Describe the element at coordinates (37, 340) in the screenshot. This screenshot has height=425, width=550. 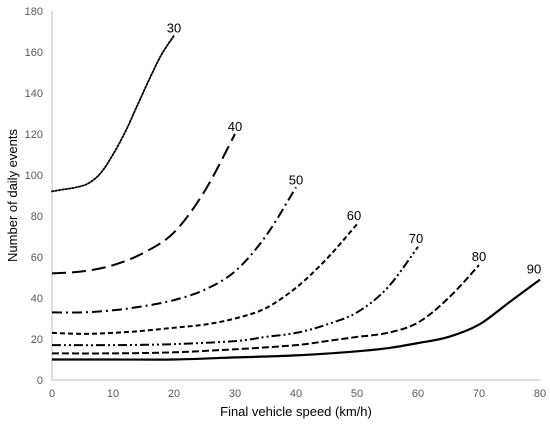
I see `y-tick-label: 20` at that location.